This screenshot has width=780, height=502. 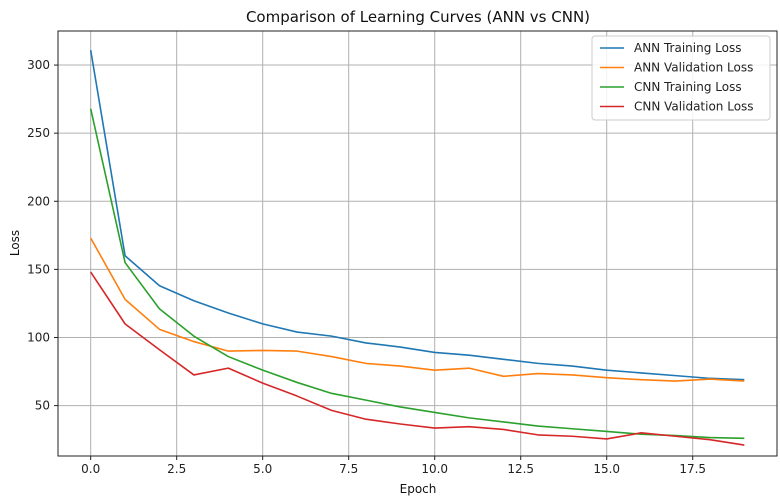 I want to click on y-tick-label: 100, so click(x=38, y=337).